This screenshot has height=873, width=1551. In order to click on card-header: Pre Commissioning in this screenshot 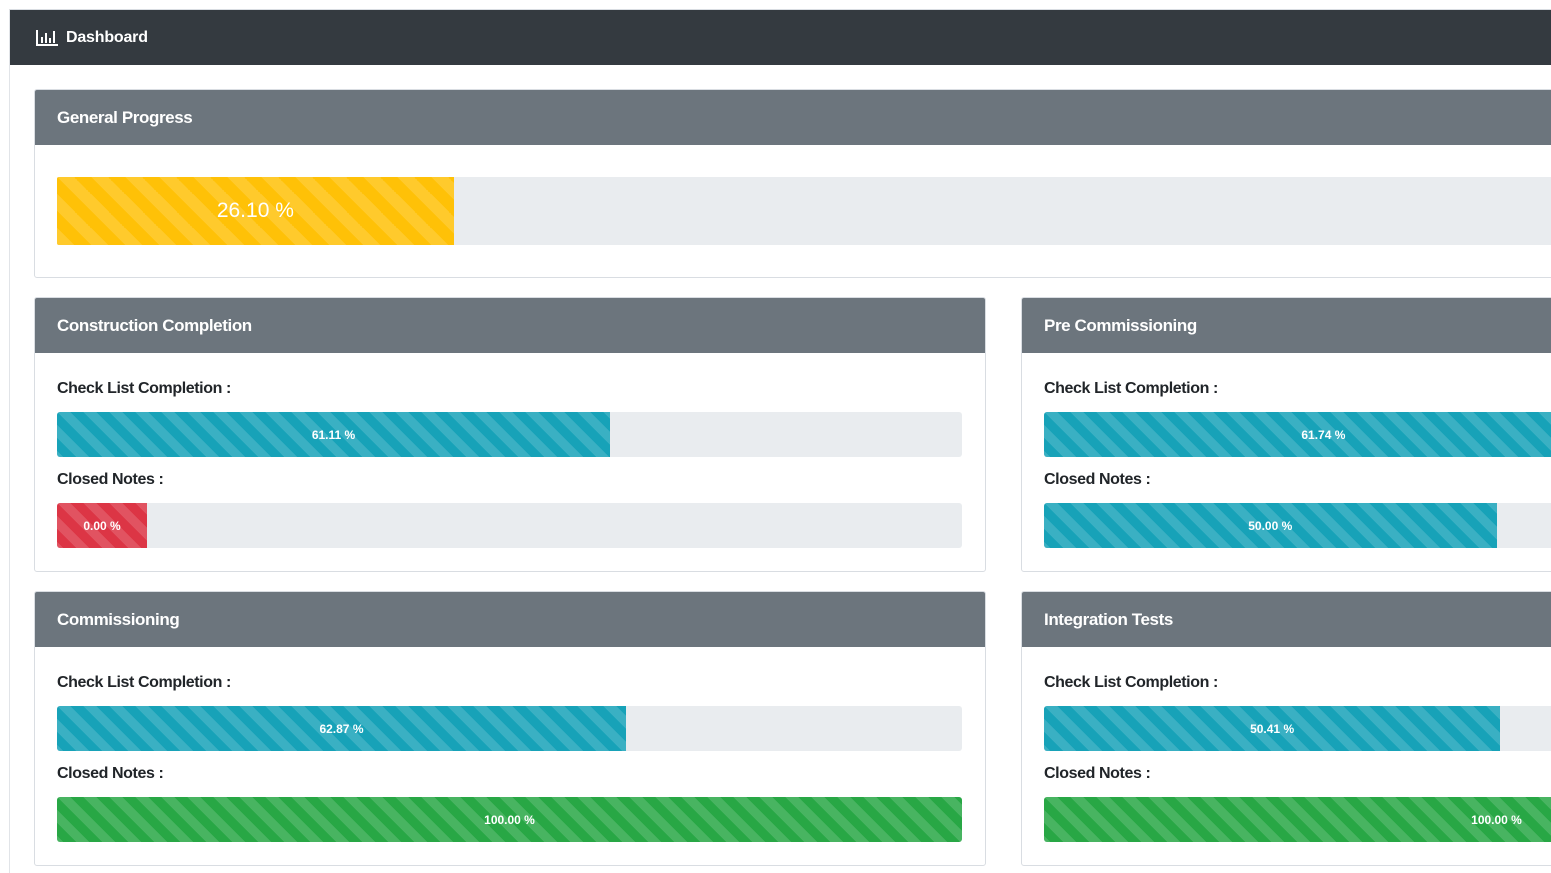, I will do `click(1286, 325)`.